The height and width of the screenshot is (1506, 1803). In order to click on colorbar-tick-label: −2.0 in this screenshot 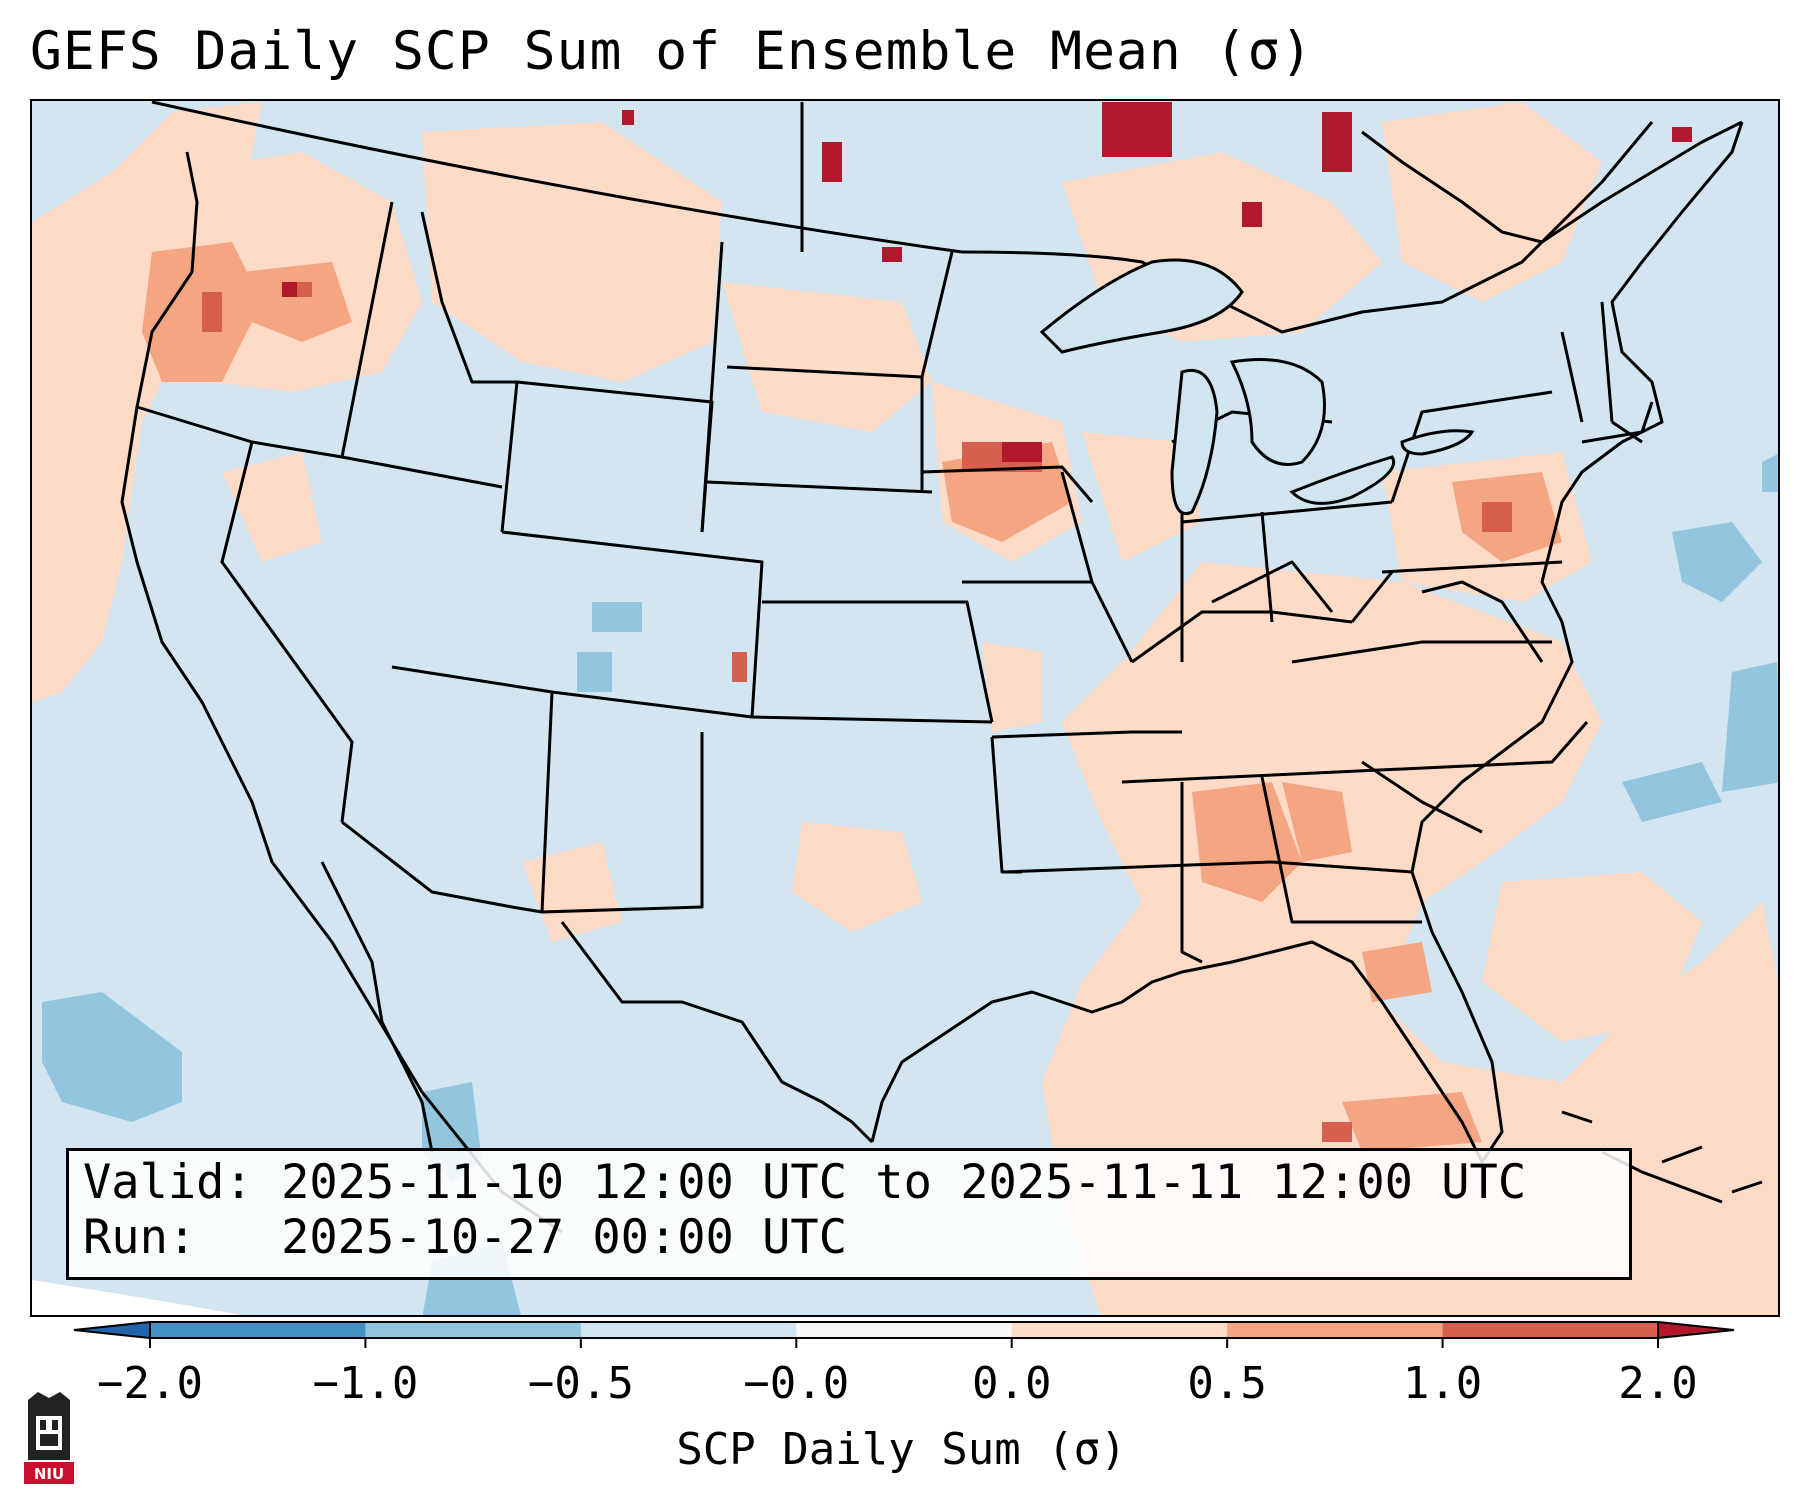, I will do `click(150, 1383)`.